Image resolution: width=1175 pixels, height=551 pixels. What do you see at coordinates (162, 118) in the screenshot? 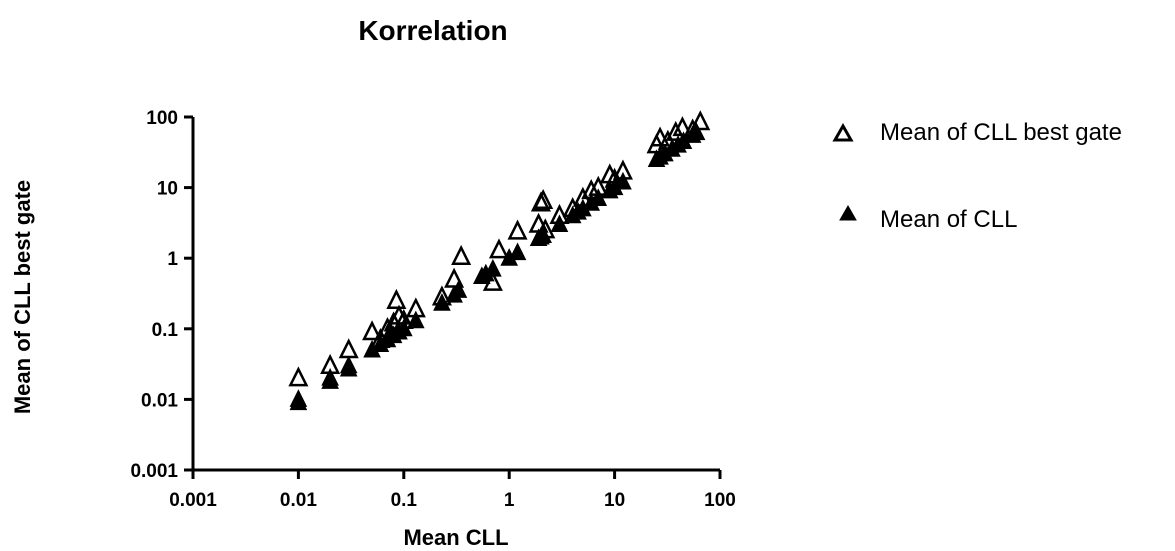
I see `y-tick-label: 100` at bounding box center [162, 118].